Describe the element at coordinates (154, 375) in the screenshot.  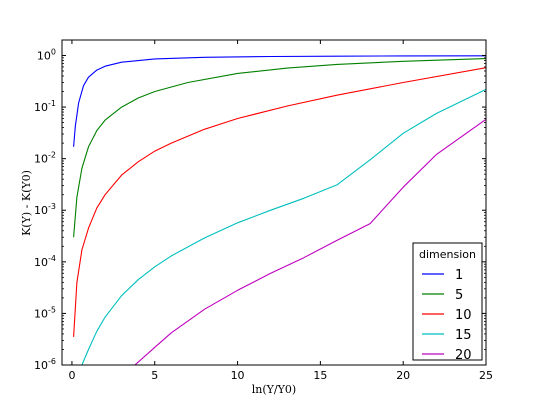
I see `x-tick-label: 5` at that location.